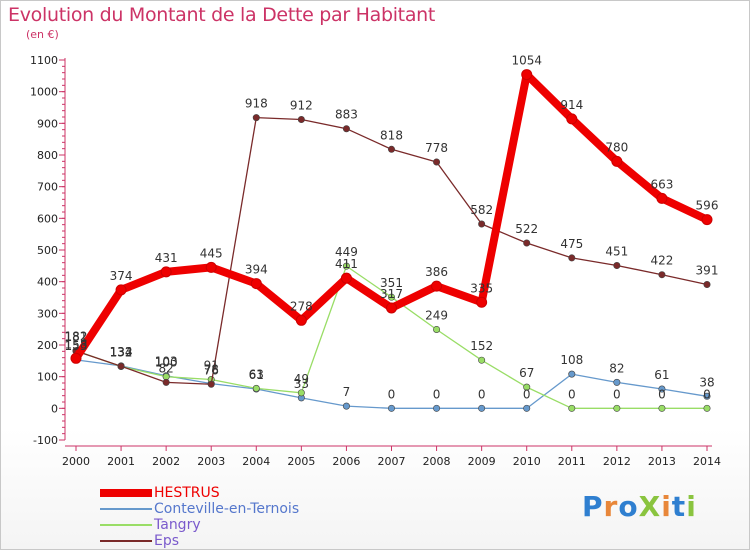 This screenshot has width=750, height=550. I want to click on logo-letter: P, so click(593, 506).